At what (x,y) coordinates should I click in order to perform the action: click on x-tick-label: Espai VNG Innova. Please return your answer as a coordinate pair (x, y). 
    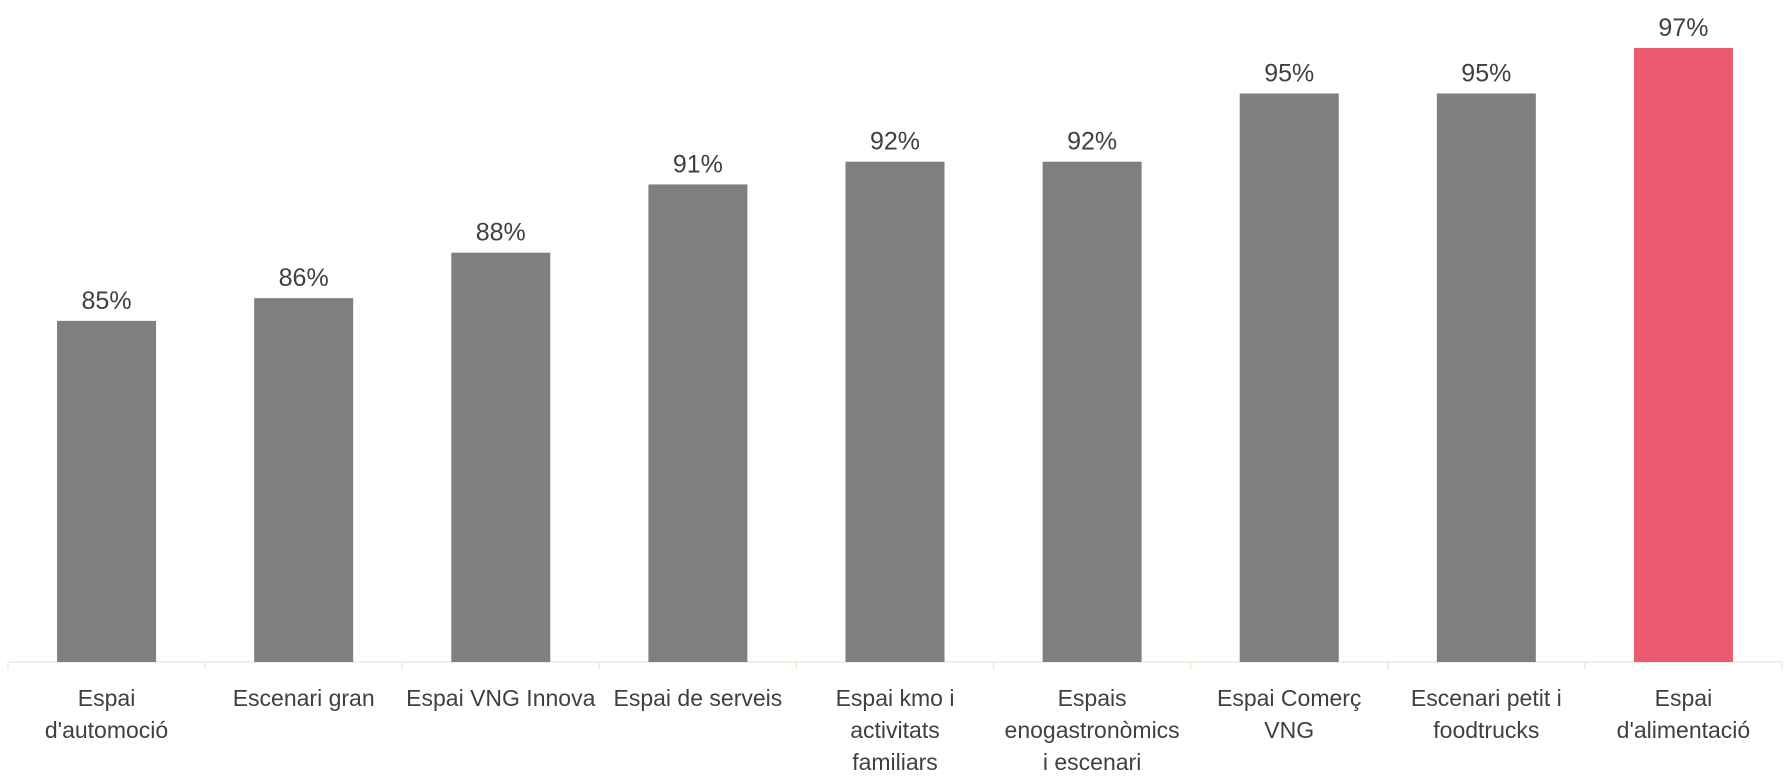
    Looking at the image, I should click on (500, 698).